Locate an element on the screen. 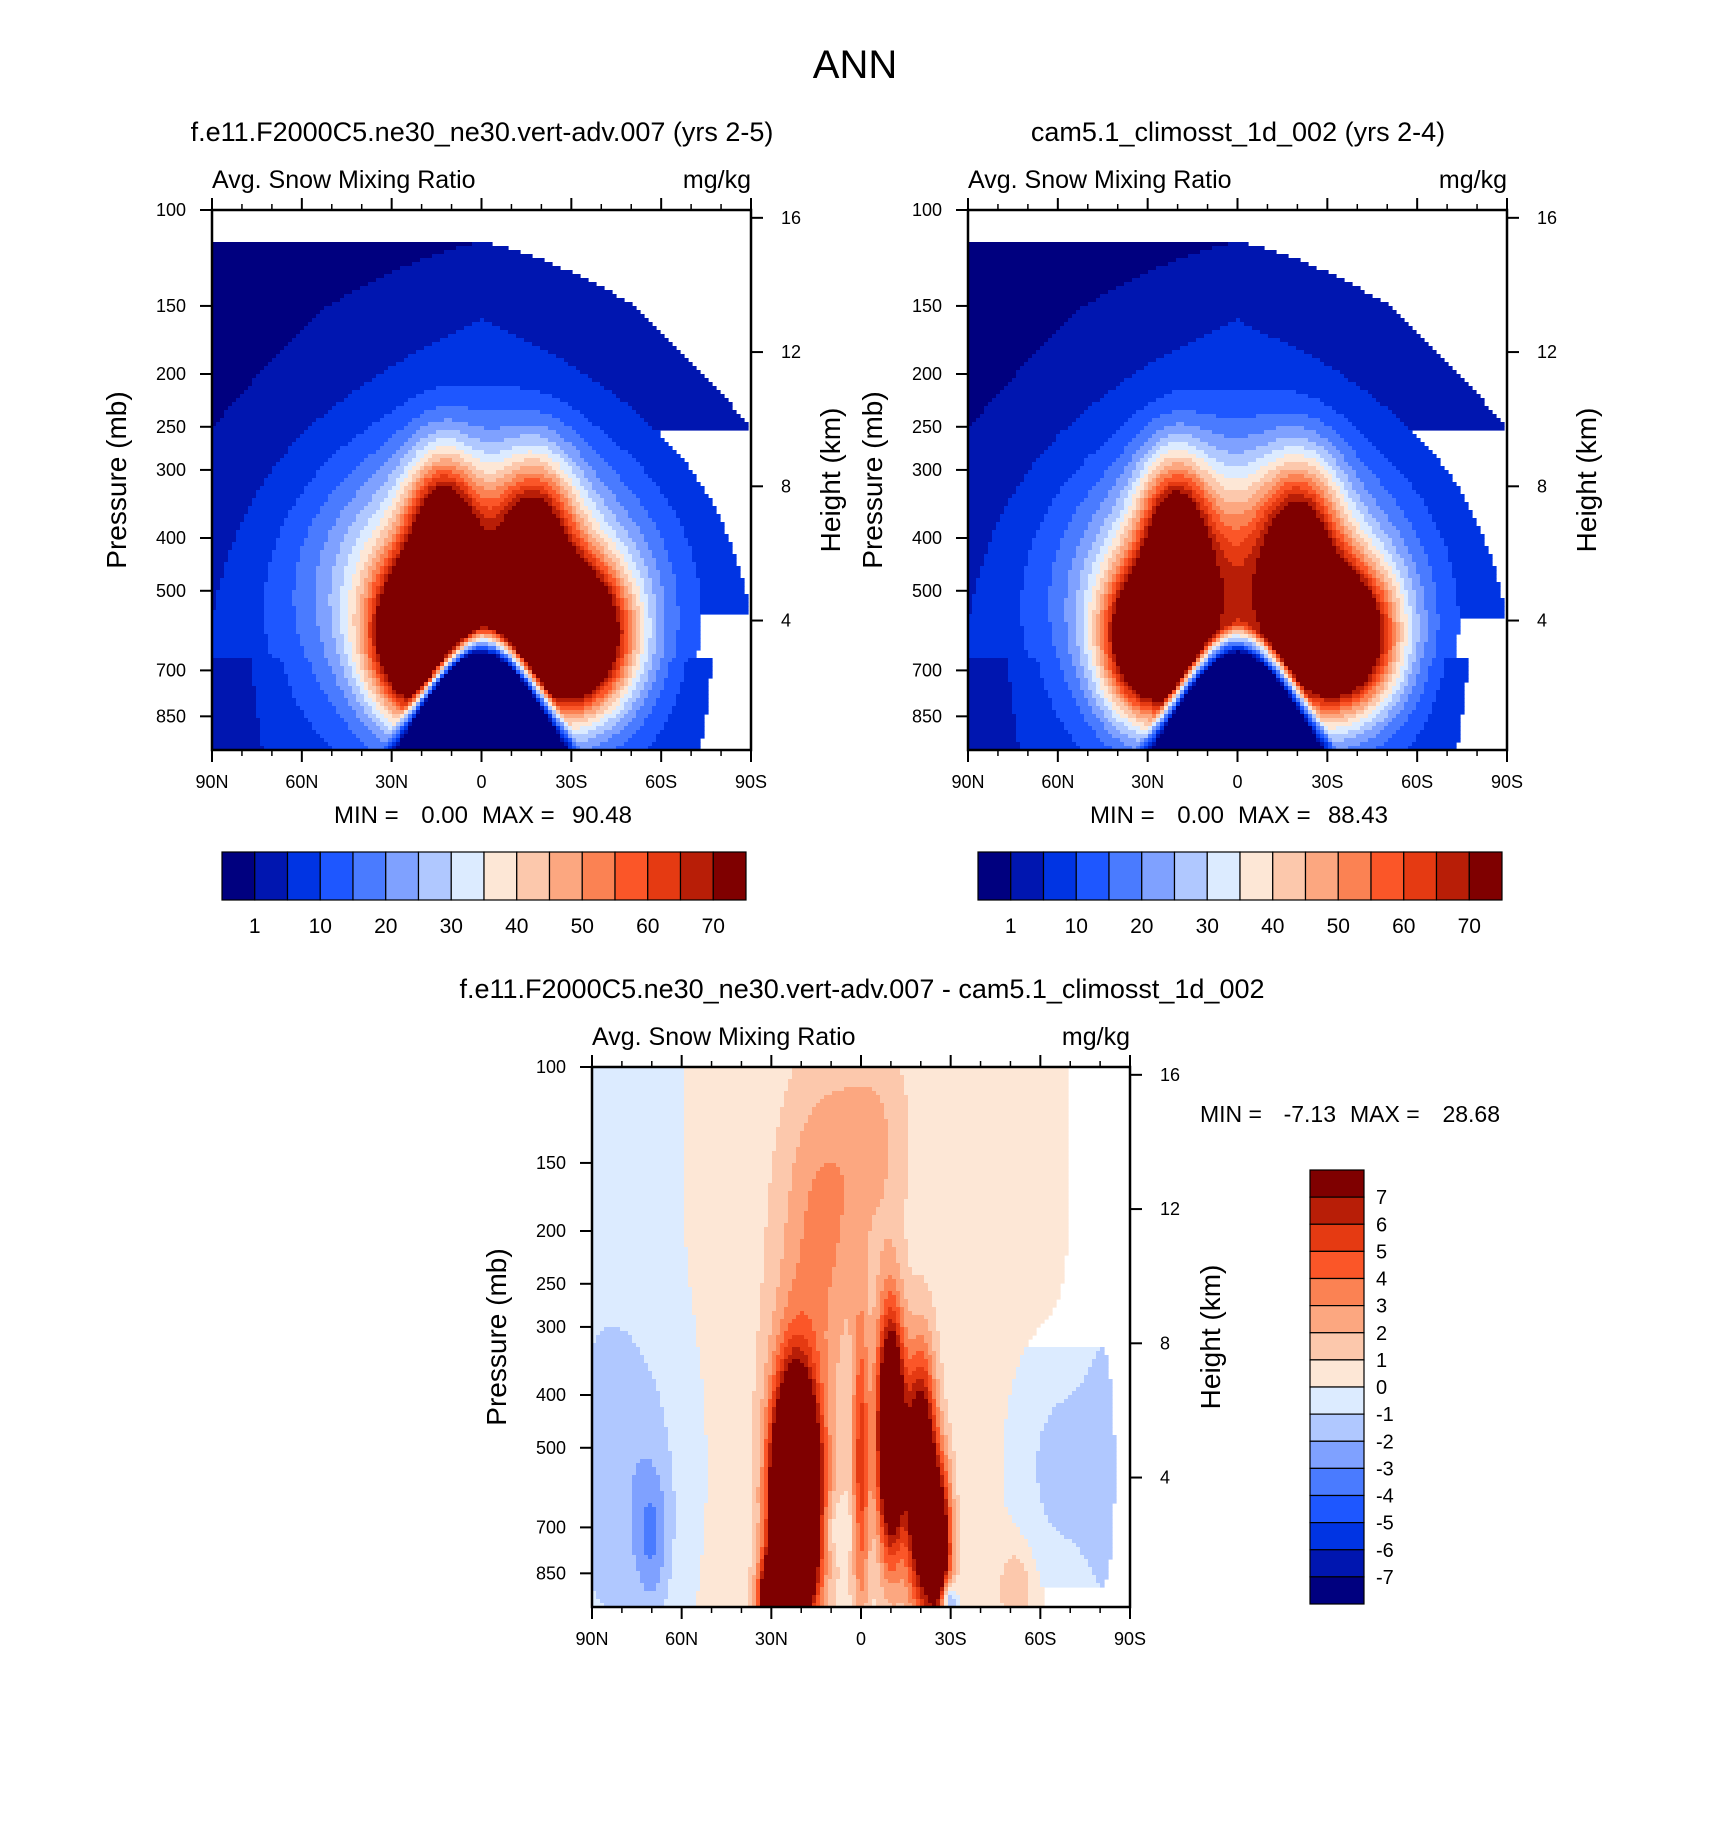 The image size is (1710, 1830). colorbar-box is located at coordinates (271, 876).